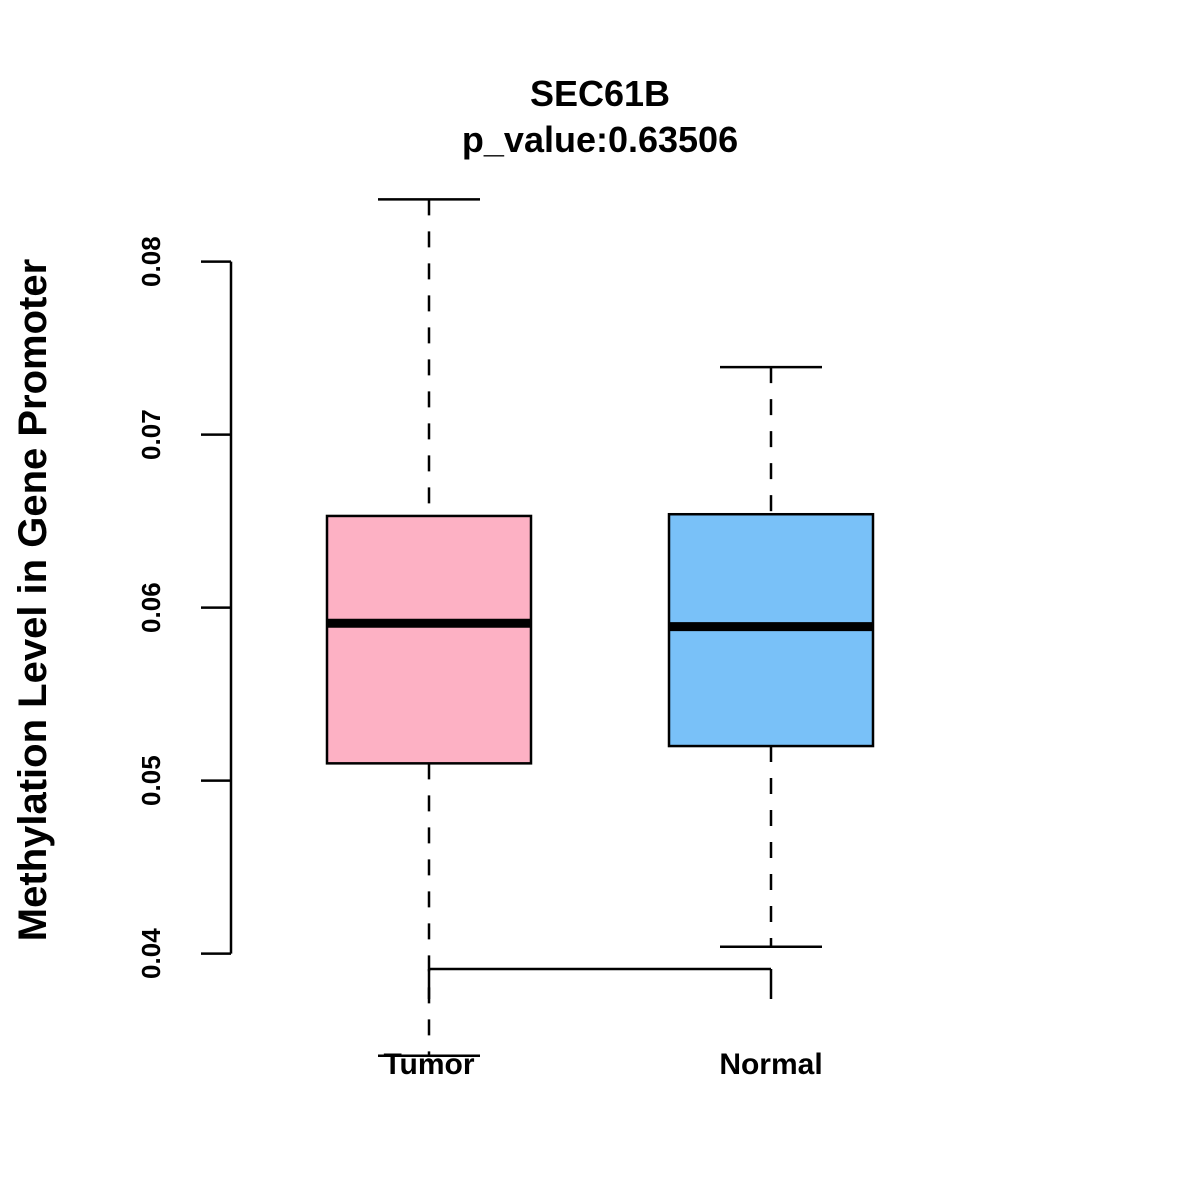  I want to click on x-tick-label: Normal, so click(770, 1064).